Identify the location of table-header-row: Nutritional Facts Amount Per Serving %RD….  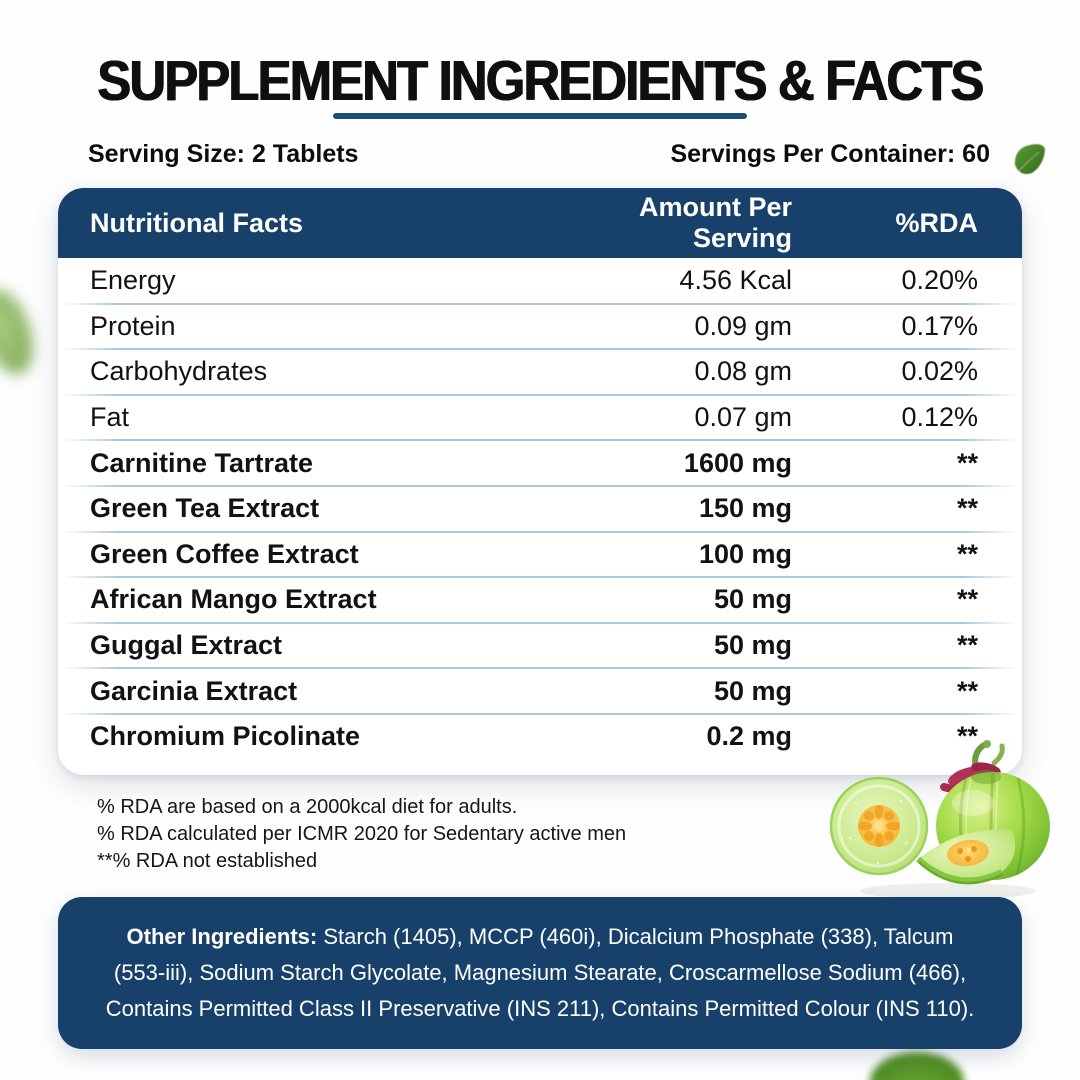
(540, 223).